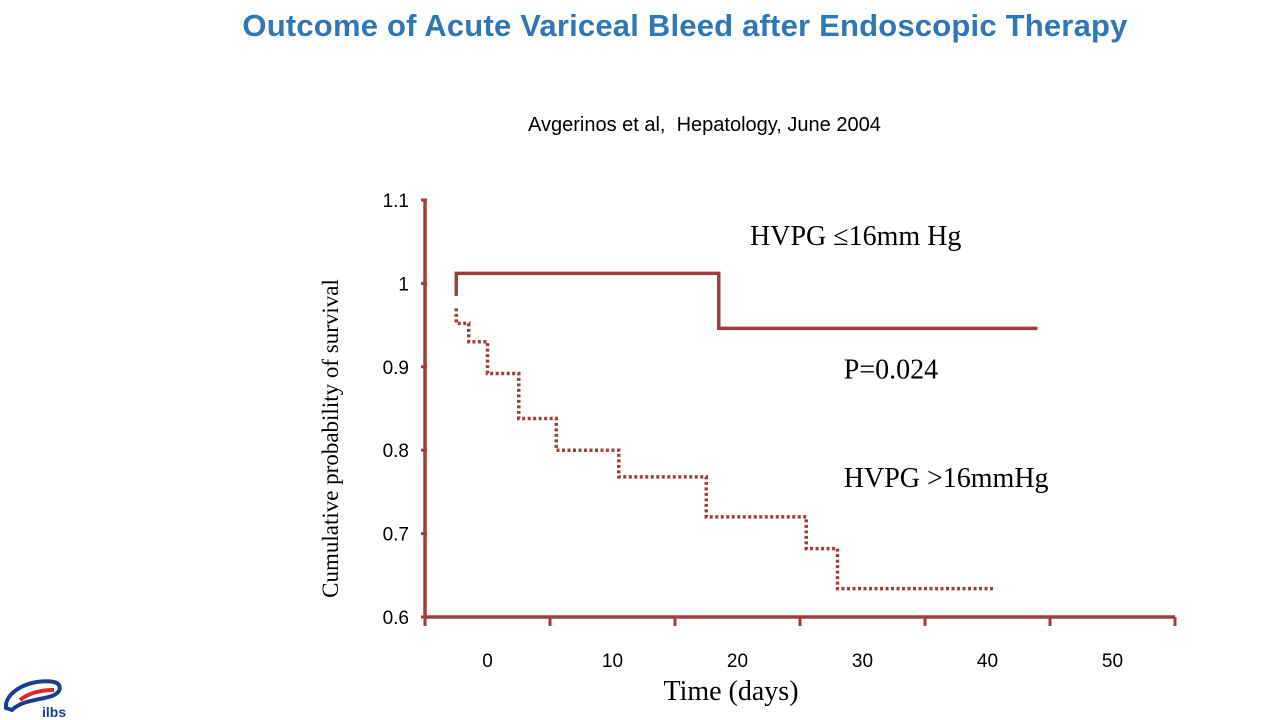 Image resolution: width=1280 pixels, height=720 pixels. Describe the element at coordinates (54, 712) in the screenshot. I see `logo-text: ilbs` at that location.